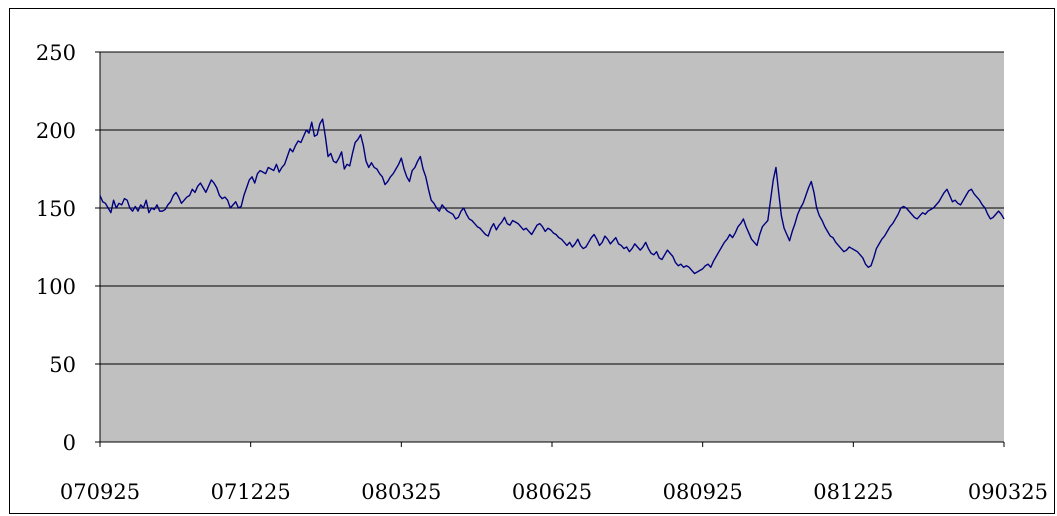 The width and height of the screenshot is (1057, 516). I want to click on x-tick-label: 080325, so click(401, 492).